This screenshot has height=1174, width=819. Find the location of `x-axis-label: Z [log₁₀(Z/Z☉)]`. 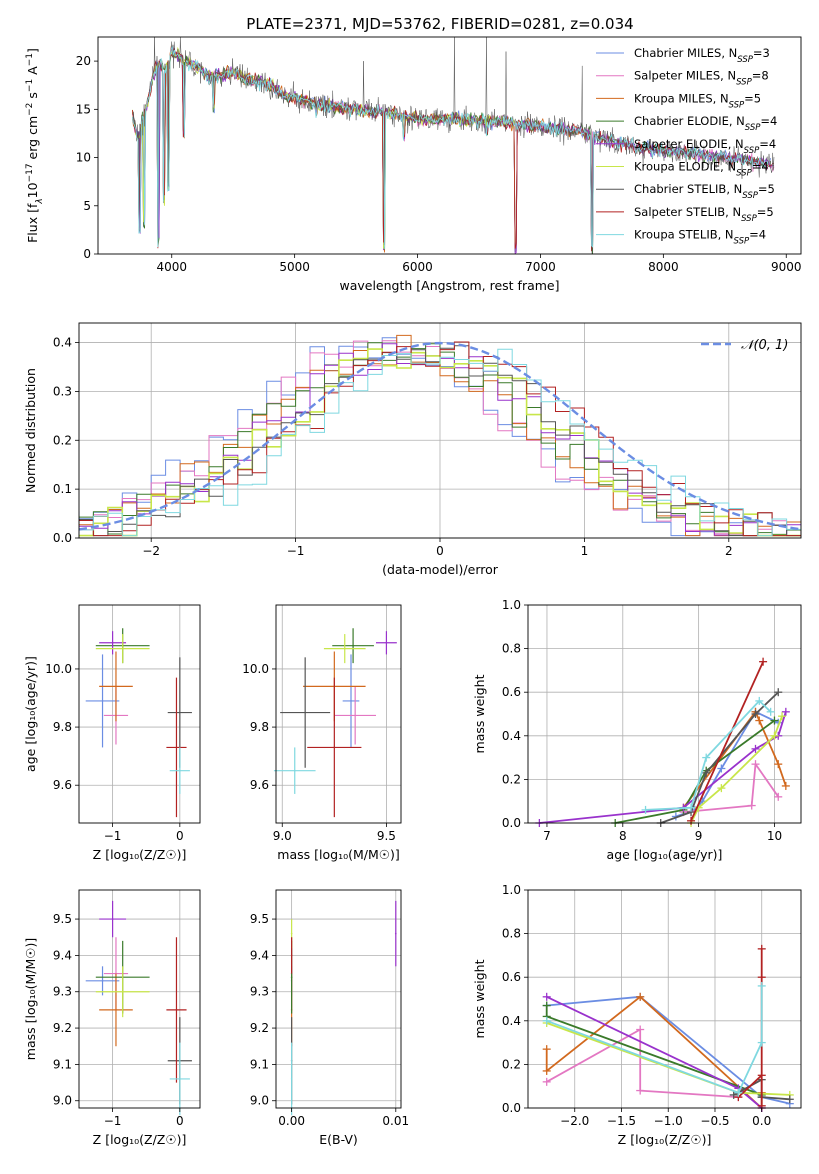

x-axis-label: Z [log₁₀(Z/Z☉)] is located at coordinates (665, 1139).